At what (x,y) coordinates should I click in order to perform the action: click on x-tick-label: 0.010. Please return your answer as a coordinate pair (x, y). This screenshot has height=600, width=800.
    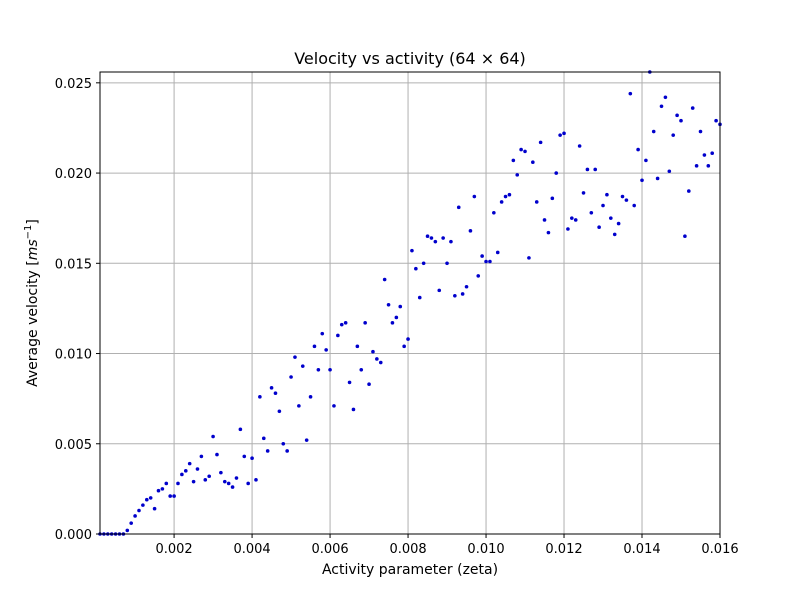
    Looking at the image, I should click on (485, 549).